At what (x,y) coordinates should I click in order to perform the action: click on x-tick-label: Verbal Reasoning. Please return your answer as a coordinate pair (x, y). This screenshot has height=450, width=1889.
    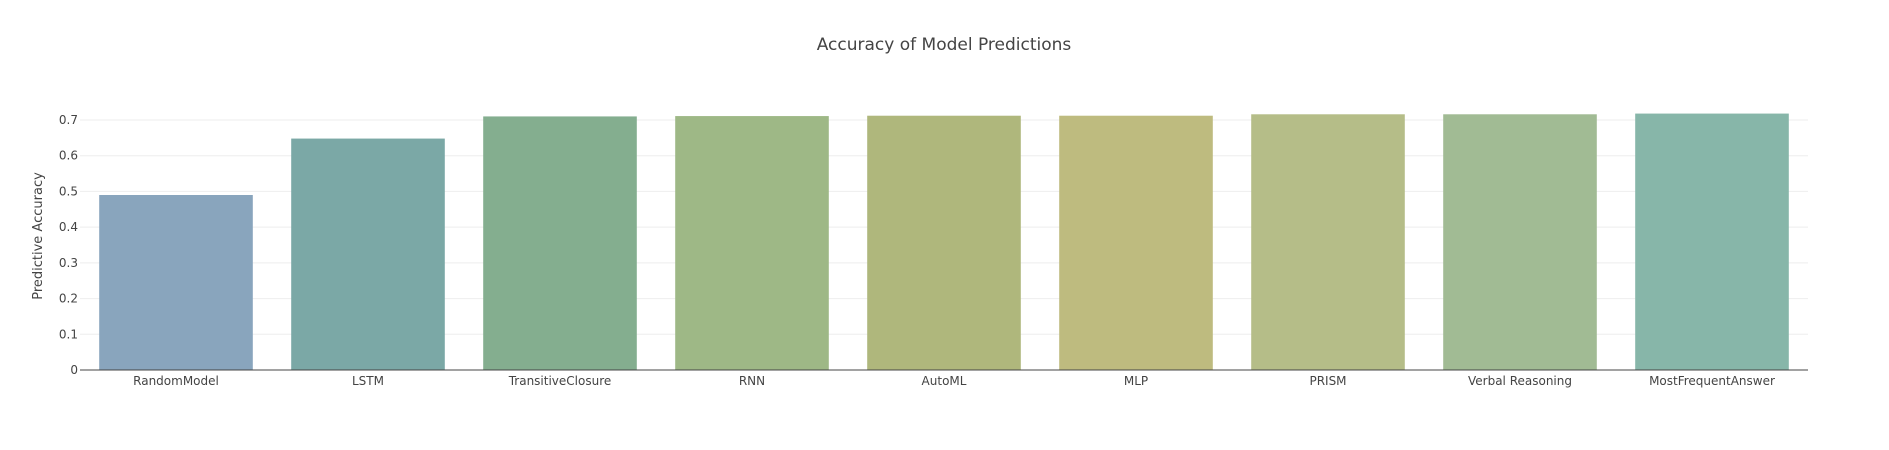
    Looking at the image, I should click on (1520, 381).